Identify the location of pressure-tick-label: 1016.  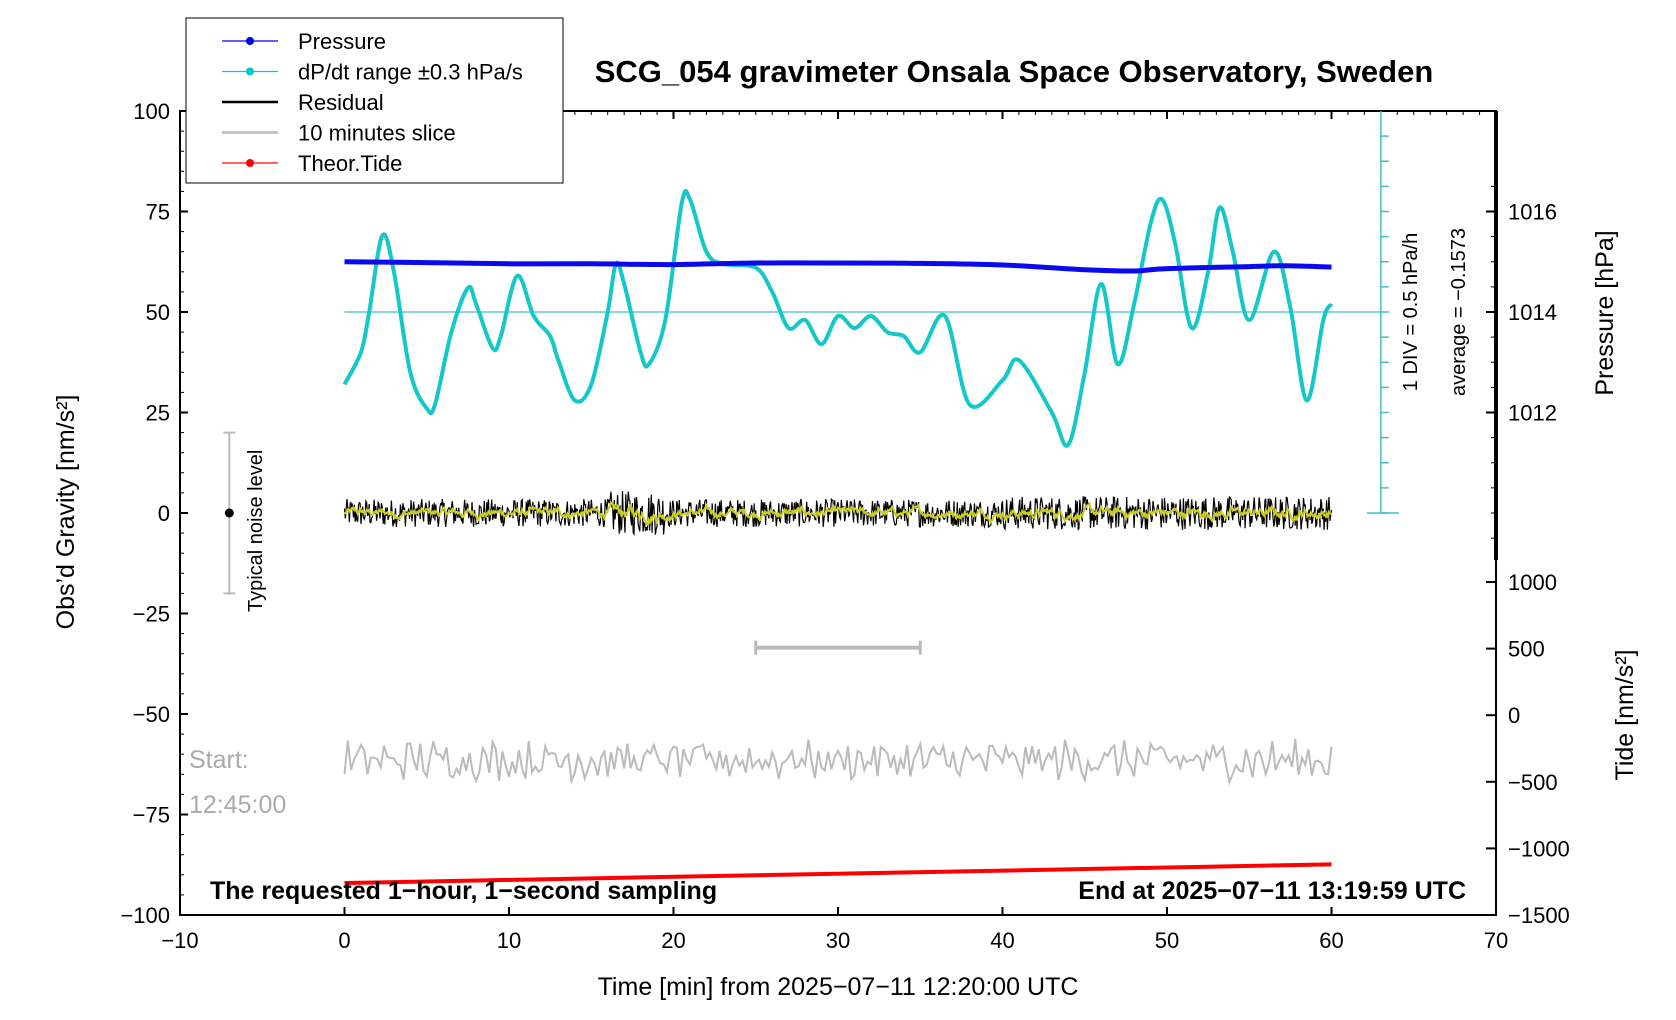
(1532, 212).